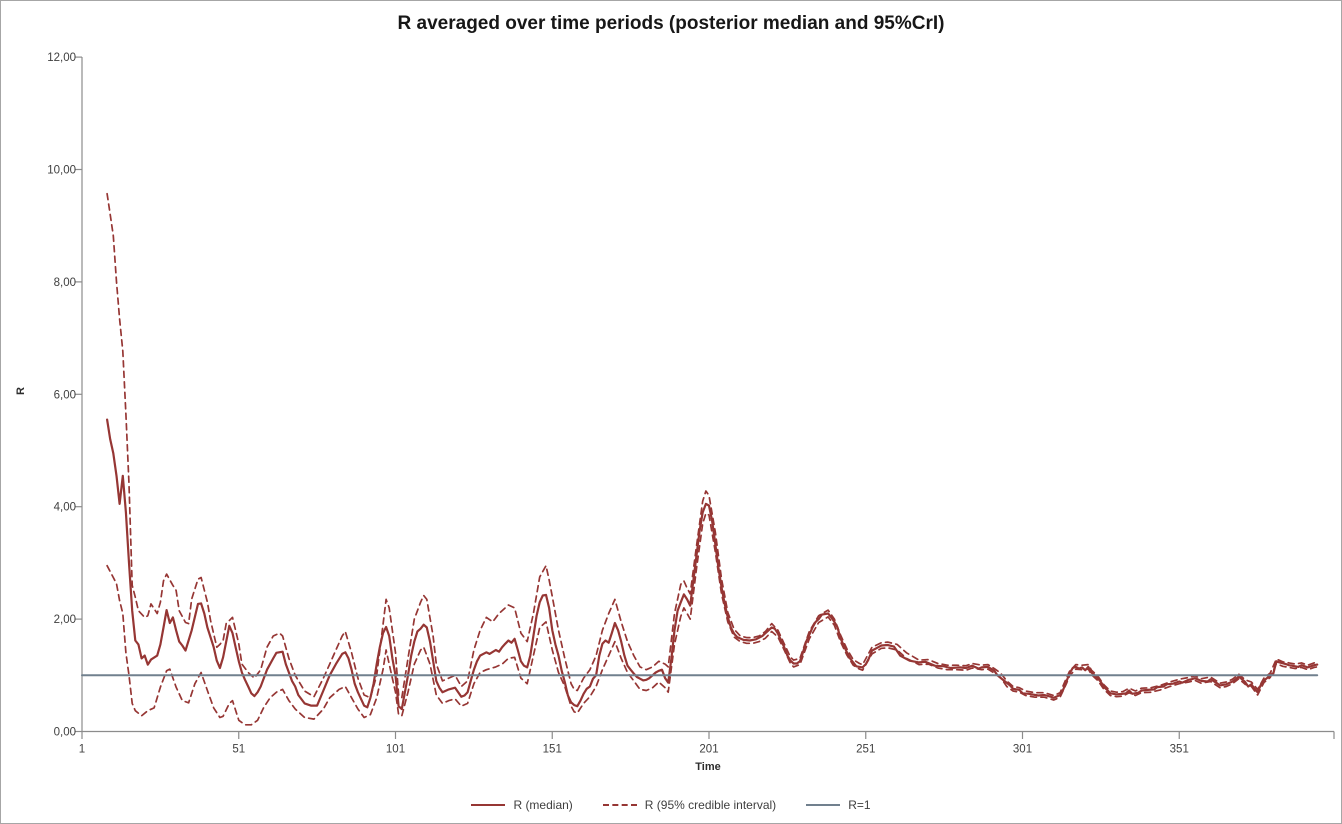 The width and height of the screenshot is (1342, 824). I want to click on legend-item-median: R (median), so click(522, 805).